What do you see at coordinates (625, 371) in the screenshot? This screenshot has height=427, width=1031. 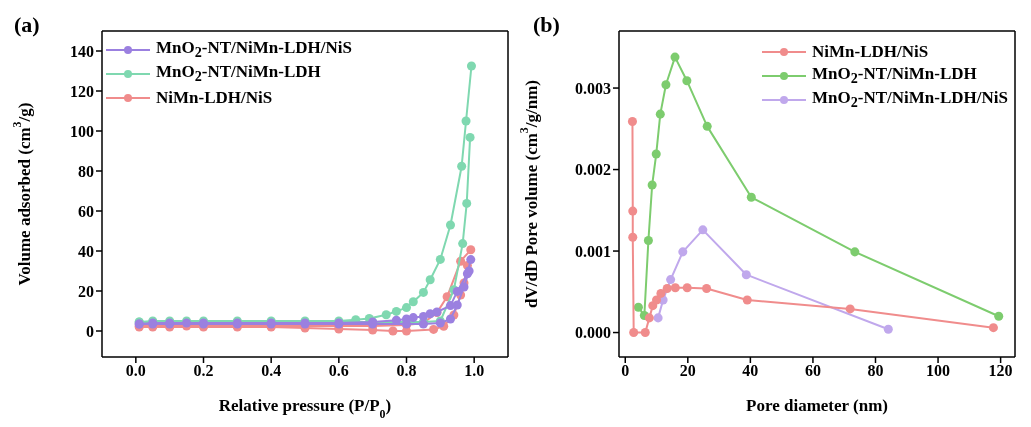 I see `x-tick-label: 0` at bounding box center [625, 371].